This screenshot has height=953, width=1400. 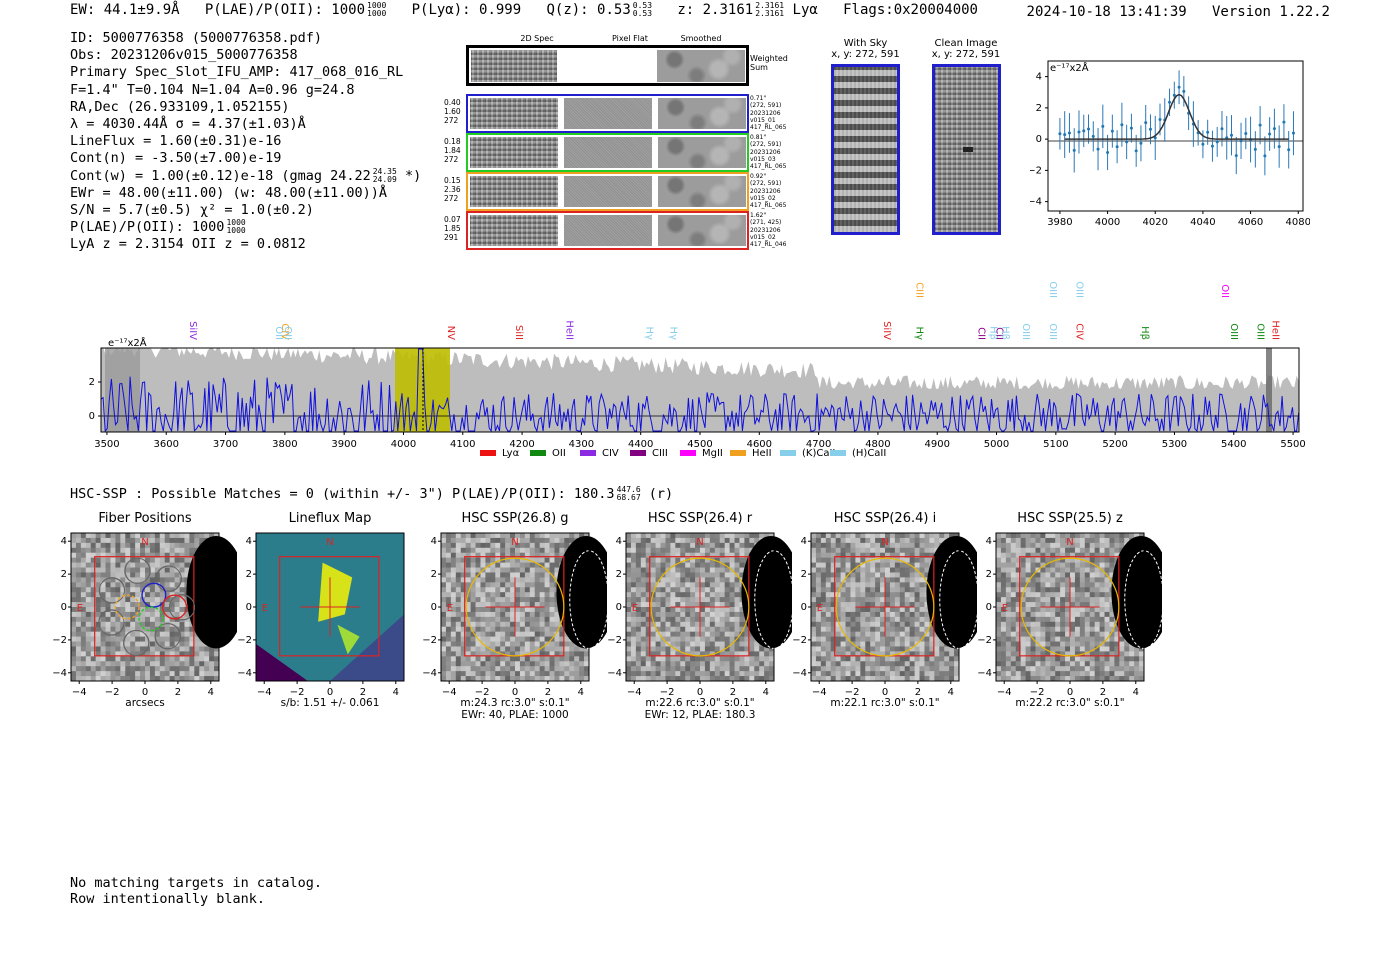 What do you see at coordinates (649, 334) in the screenshot?
I see `line-marker-label: Hγ` at bounding box center [649, 334].